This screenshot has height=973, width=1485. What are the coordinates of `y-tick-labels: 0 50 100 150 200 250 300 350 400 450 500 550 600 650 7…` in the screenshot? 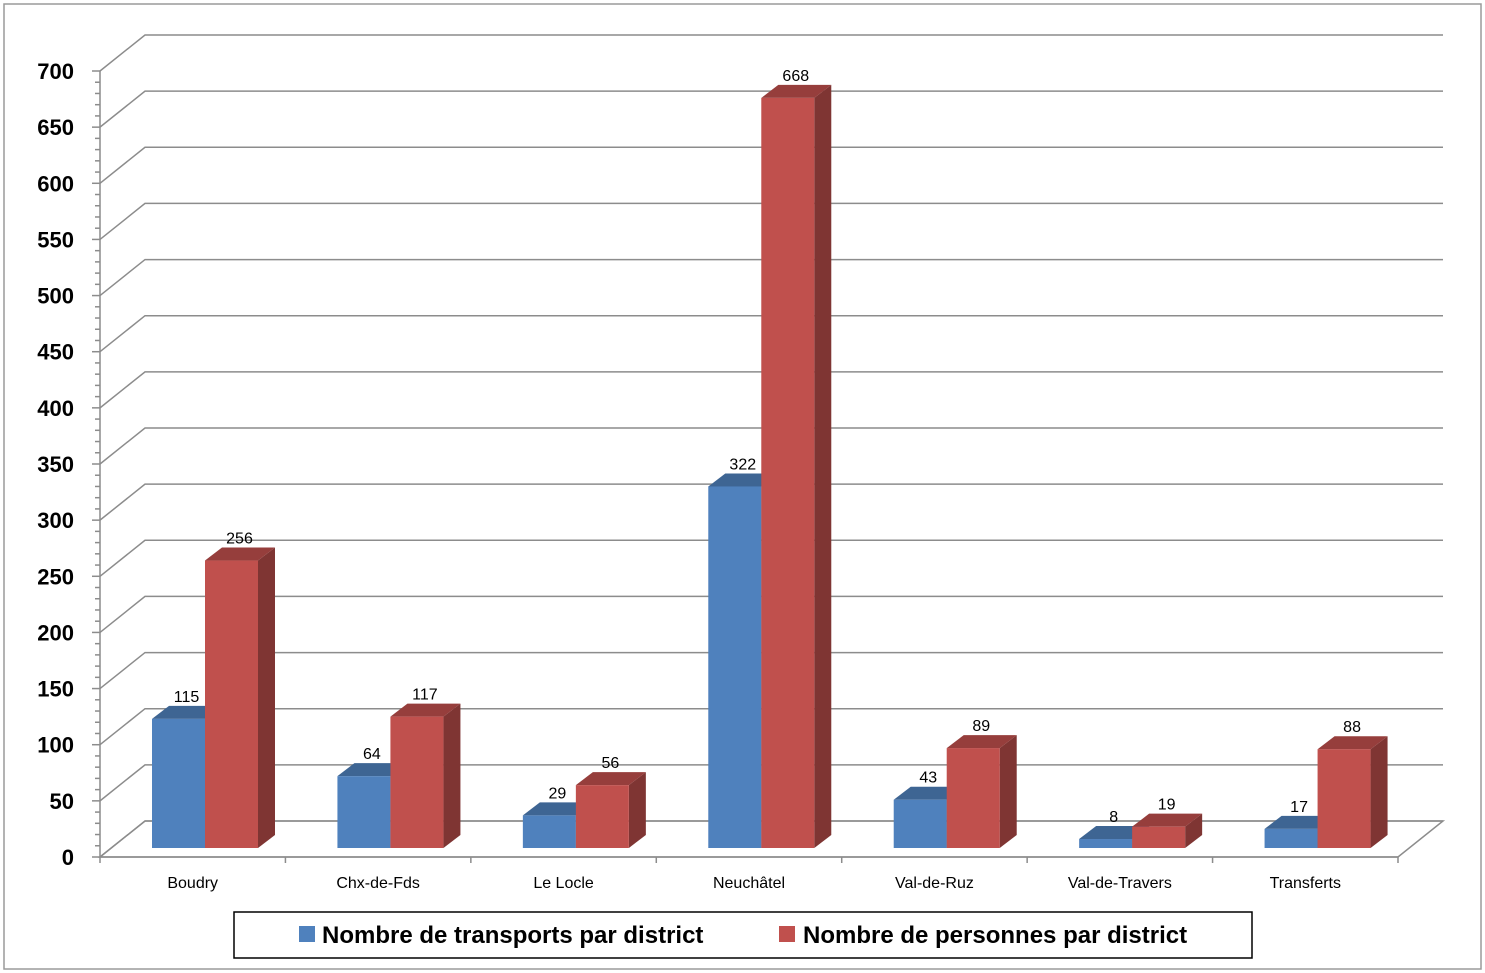 It's located at (55, 464).